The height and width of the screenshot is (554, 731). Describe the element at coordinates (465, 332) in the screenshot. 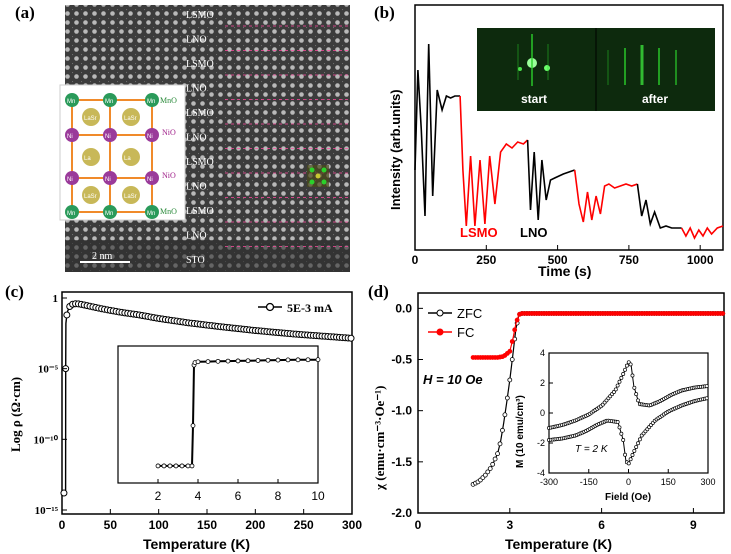

I see `panel-d-legend-fc: FC` at that location.